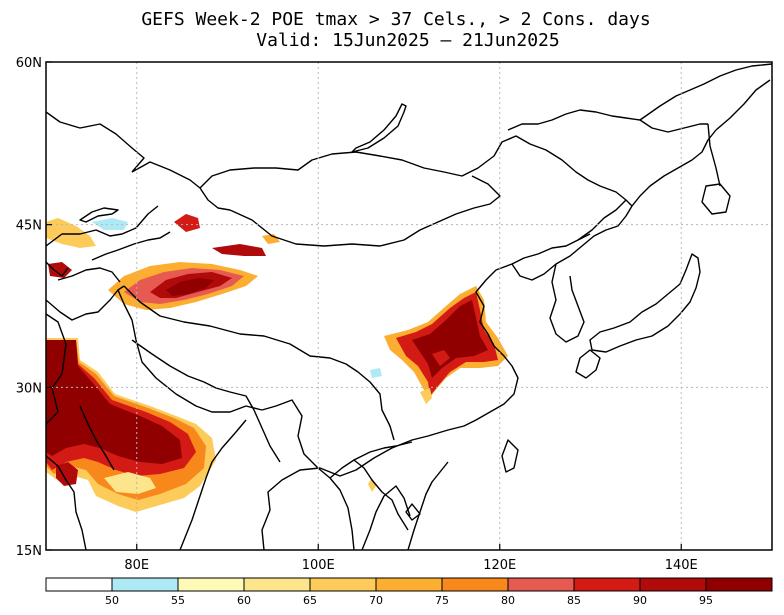 The image size is (784, 615). What do you see at coordinates (574, 600) in the screenshot?
I see `colorbar-label-7: 85` at bounding box center [574, 600].